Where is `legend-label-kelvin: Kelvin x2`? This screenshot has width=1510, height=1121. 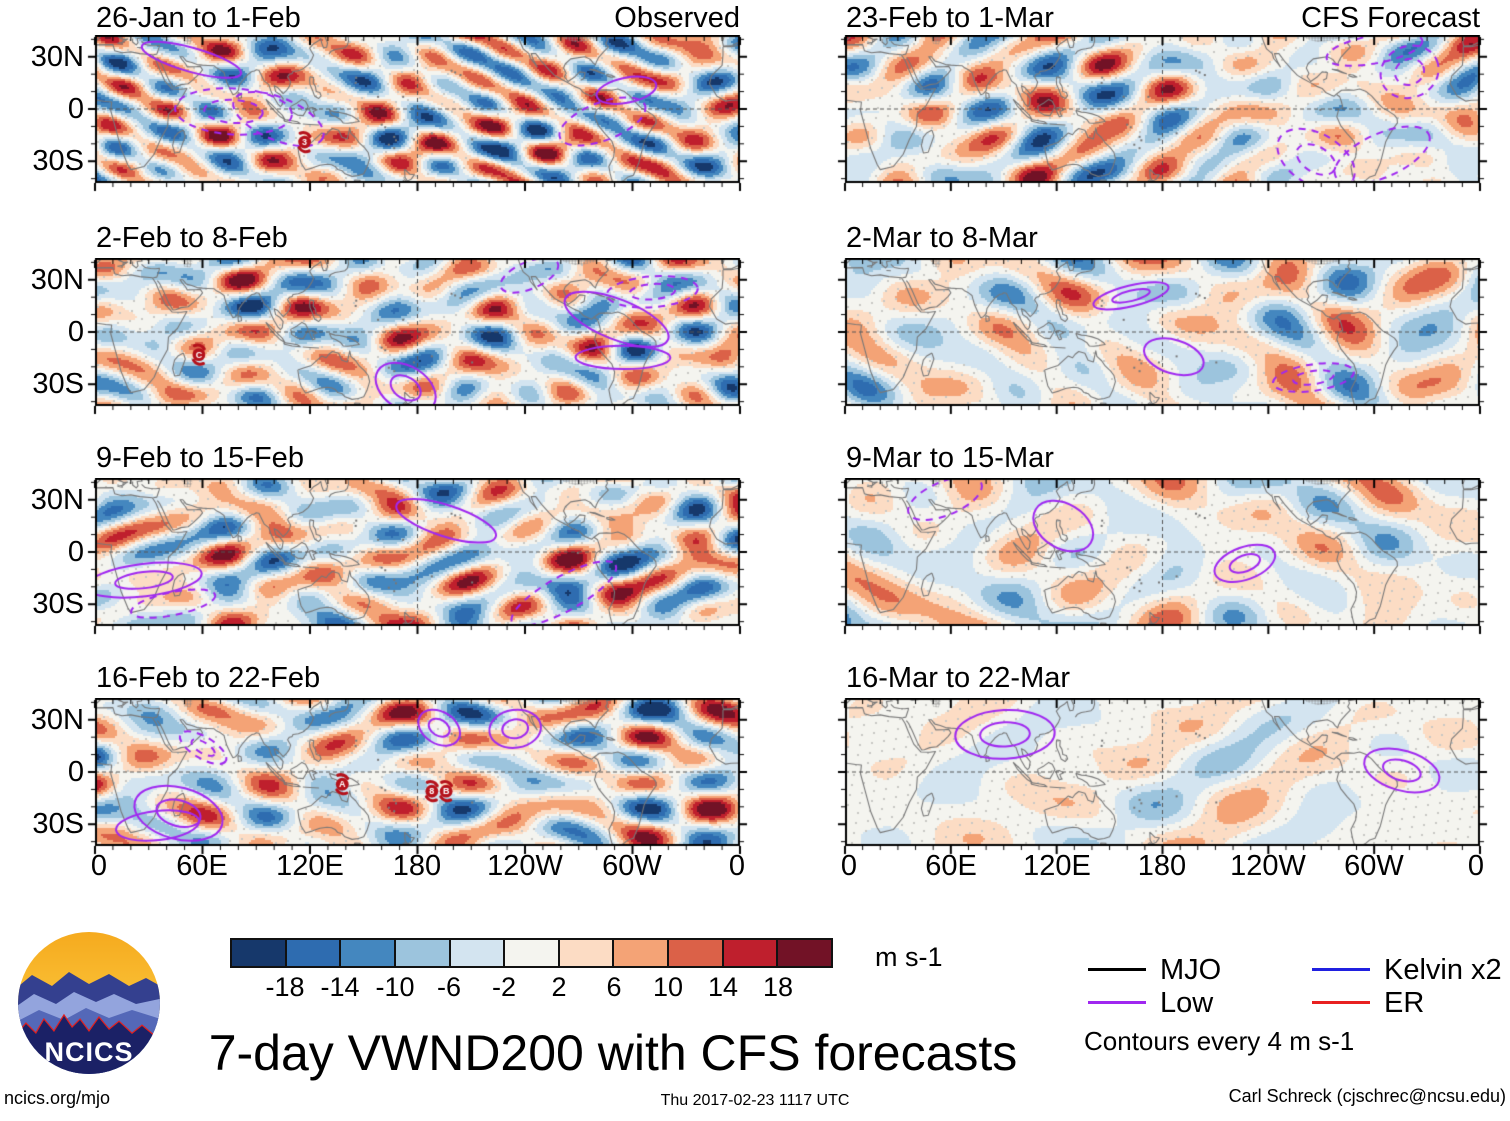 legend-label-kelvin: Kelvin x2 is located at coordinates (1443, 970).